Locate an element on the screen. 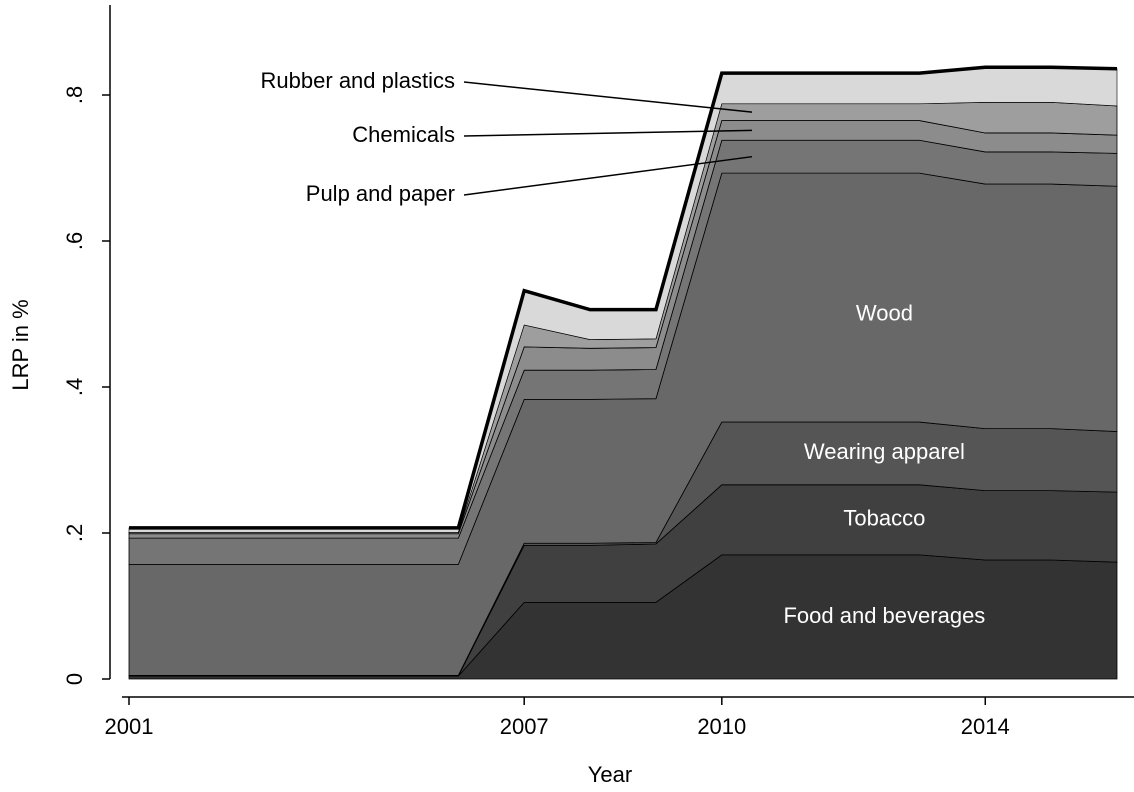 The height and width of the screenshot is (792, 1134). area-label: Wearing apparel is located at coordinates (884, 451).